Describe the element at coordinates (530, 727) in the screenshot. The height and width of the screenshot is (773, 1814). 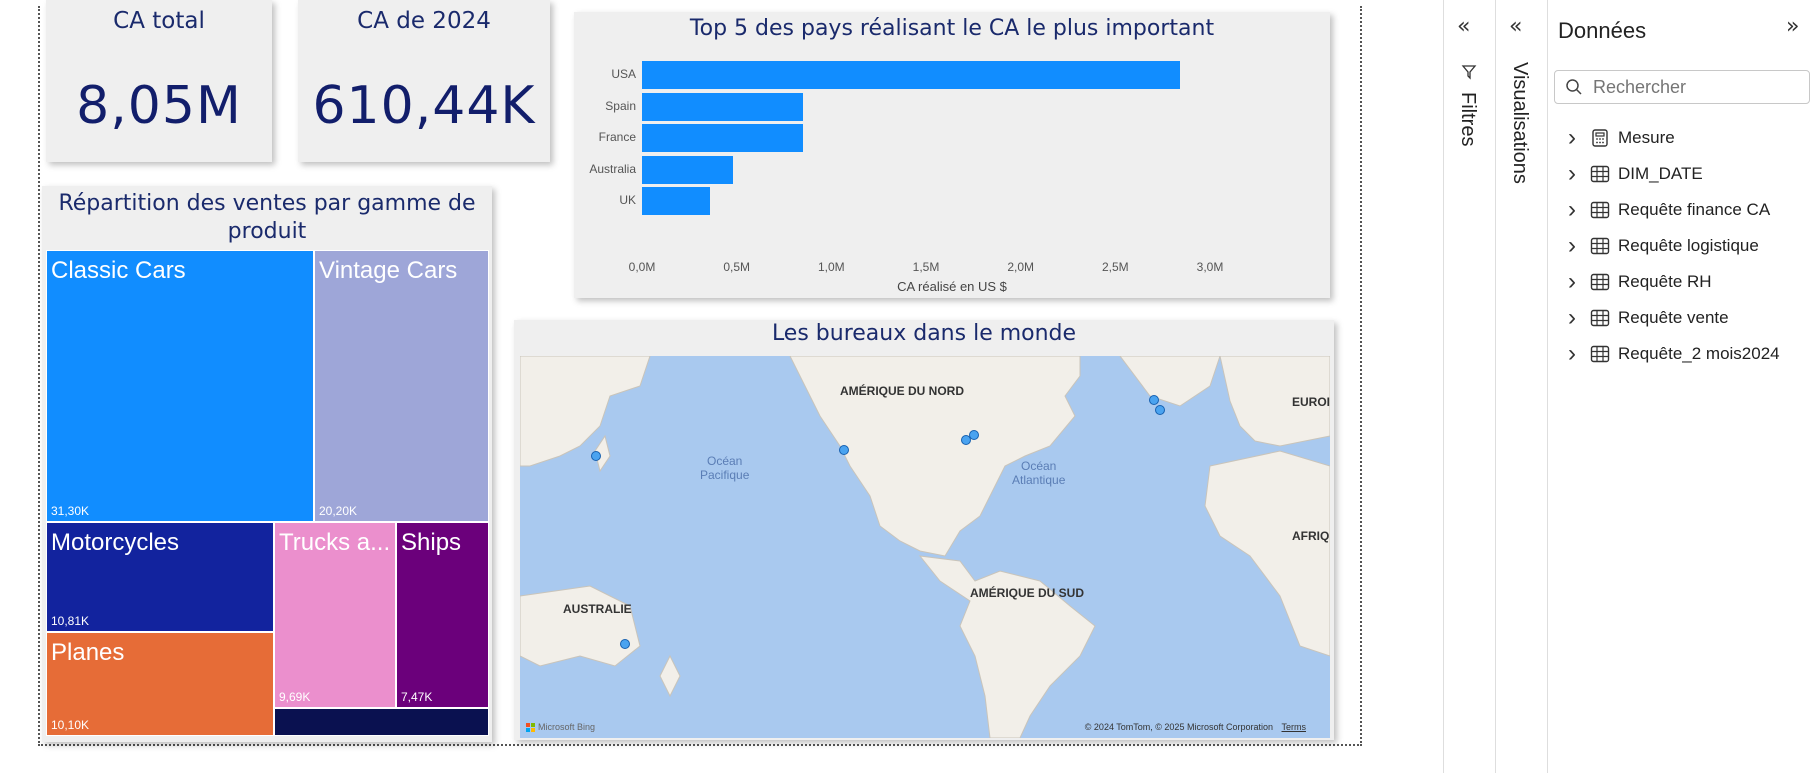
I see `microsoft-logo-icon` at that location.